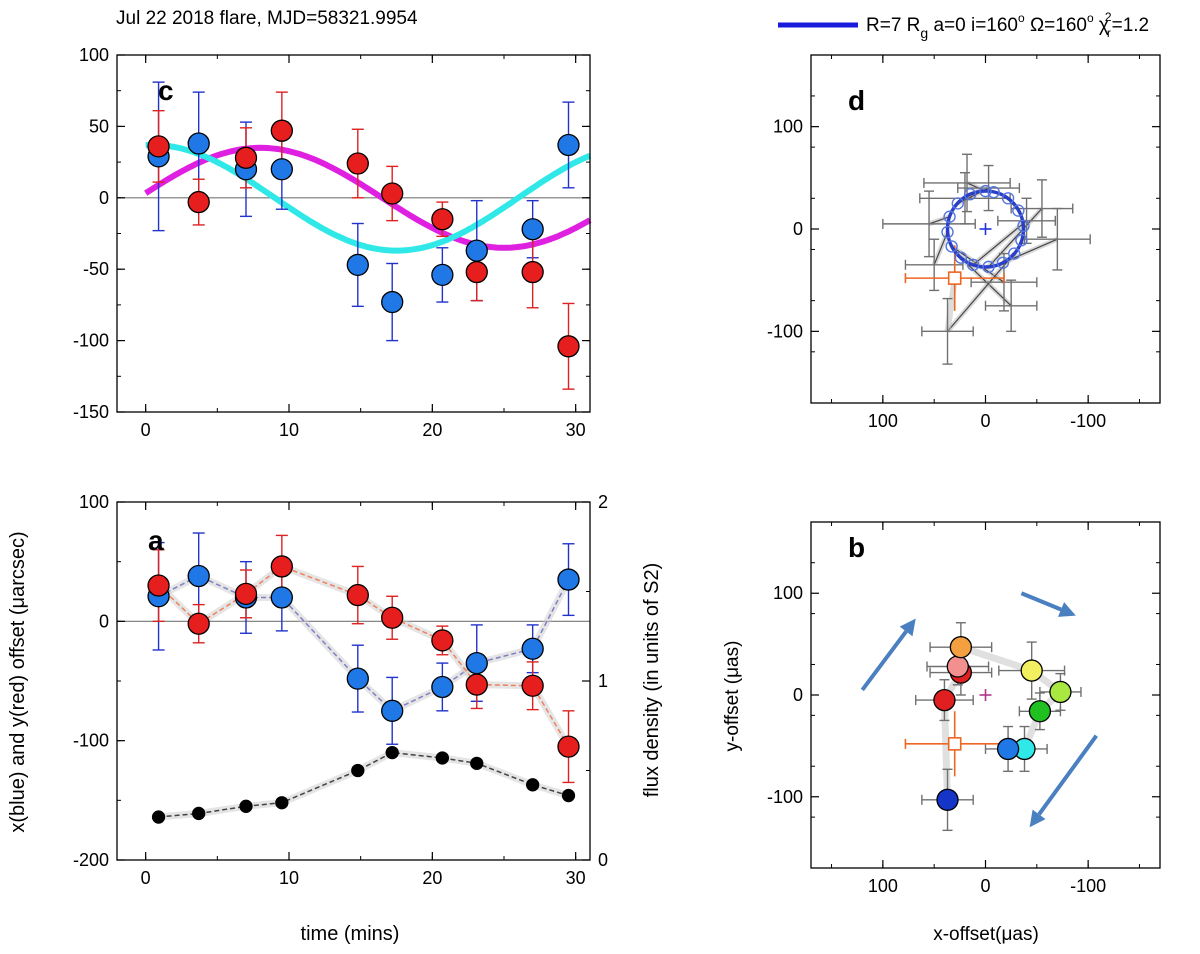 Image resolution: width=1200 pixels, height=954 pixels. I want to click on panel-c-x-tick-label: 30, so click(576, 430).